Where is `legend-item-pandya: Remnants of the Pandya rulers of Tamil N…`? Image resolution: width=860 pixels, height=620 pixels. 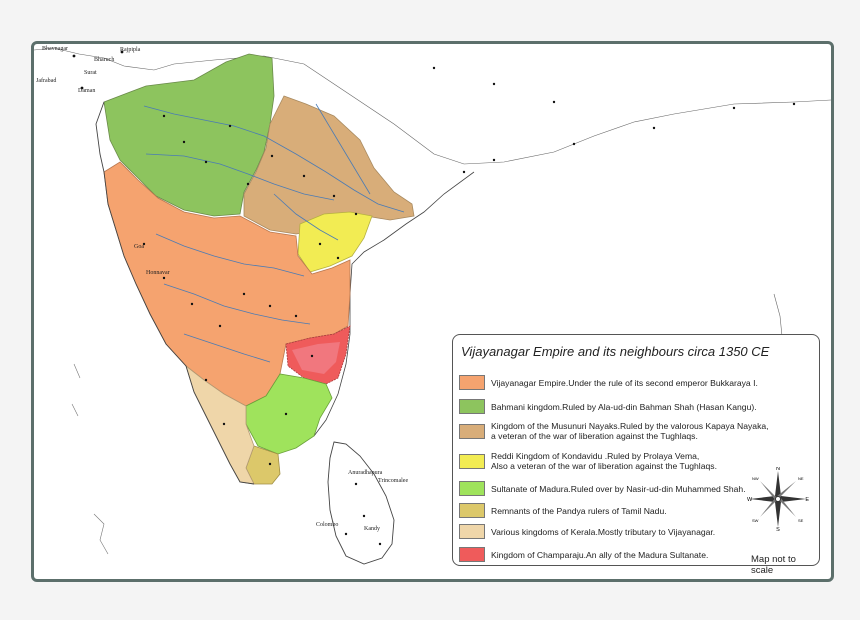 legend-item-pandya: Remnants of the Pandya rulers of Tamil N… is located at coordinates (563, 510).